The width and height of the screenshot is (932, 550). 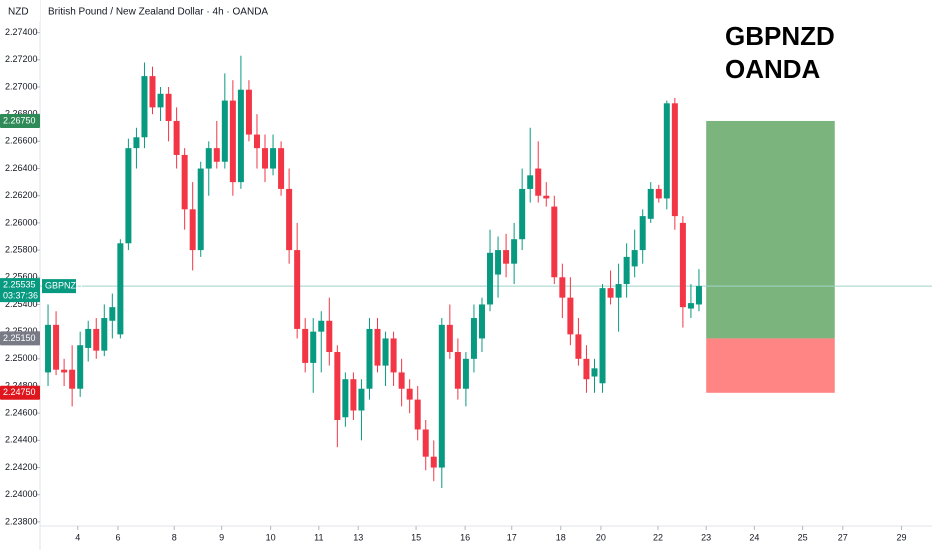 I want to click on take-profit-label: 2.26750, so click(x=19, y=120).